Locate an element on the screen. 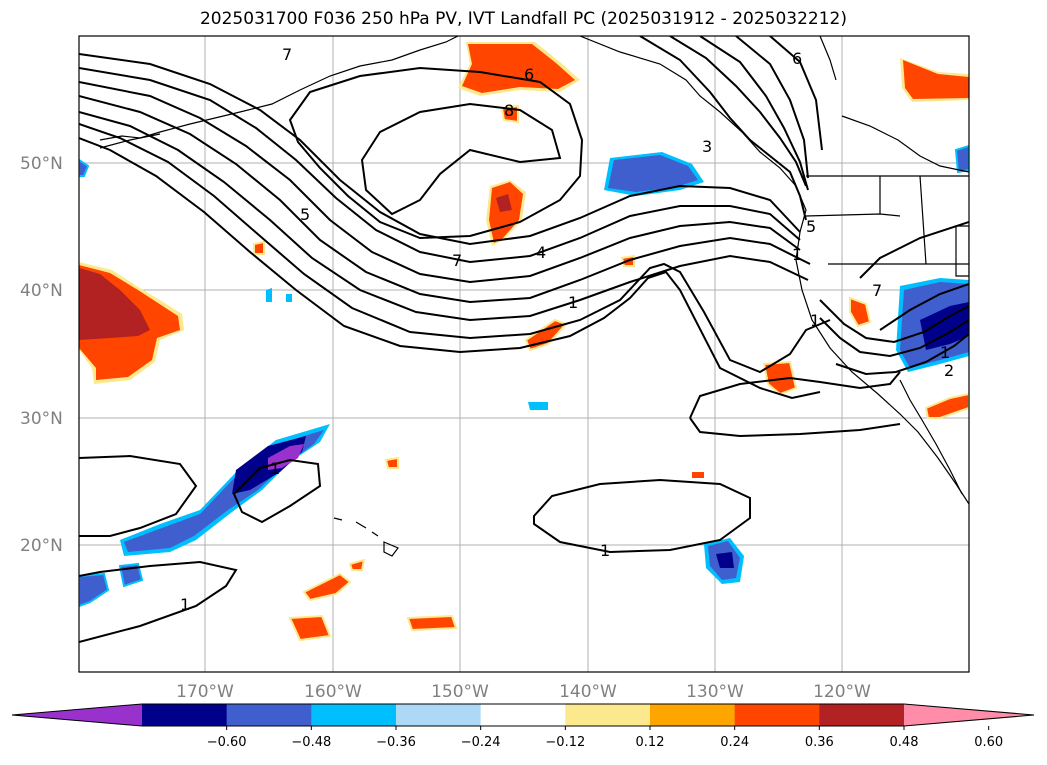  colorbar-extend-max is located at coordinates (969, 715).